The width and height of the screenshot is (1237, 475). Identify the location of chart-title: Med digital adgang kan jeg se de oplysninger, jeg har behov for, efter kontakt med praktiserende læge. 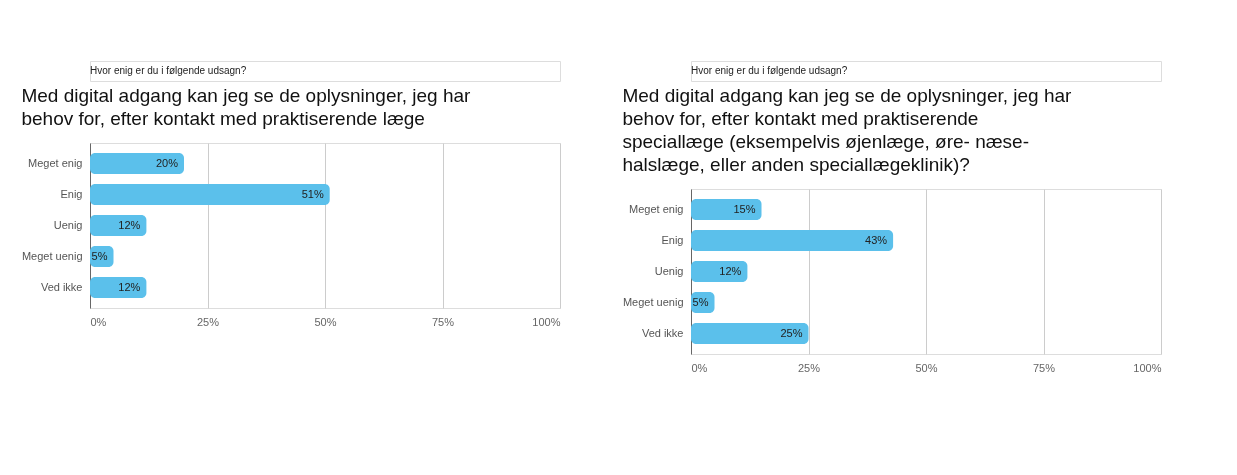
(246, 107).